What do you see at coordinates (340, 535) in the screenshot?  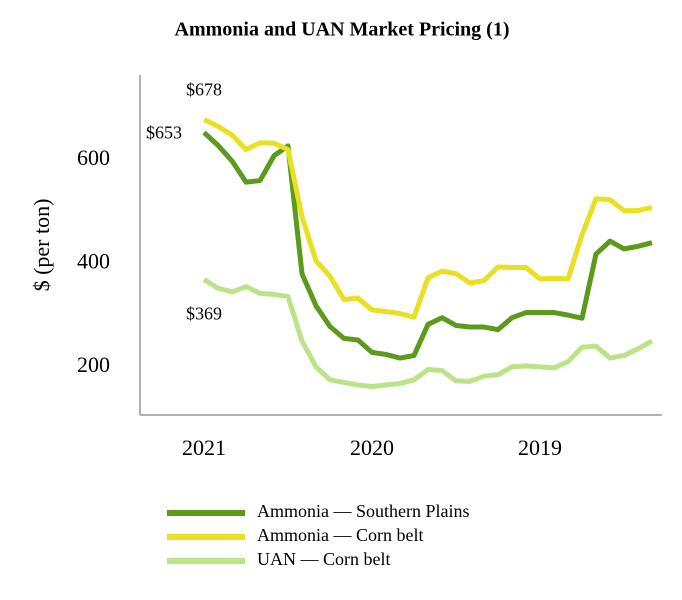 I see `legend-label: Ammonia — Corn belt` at bounding box center [340, 535].